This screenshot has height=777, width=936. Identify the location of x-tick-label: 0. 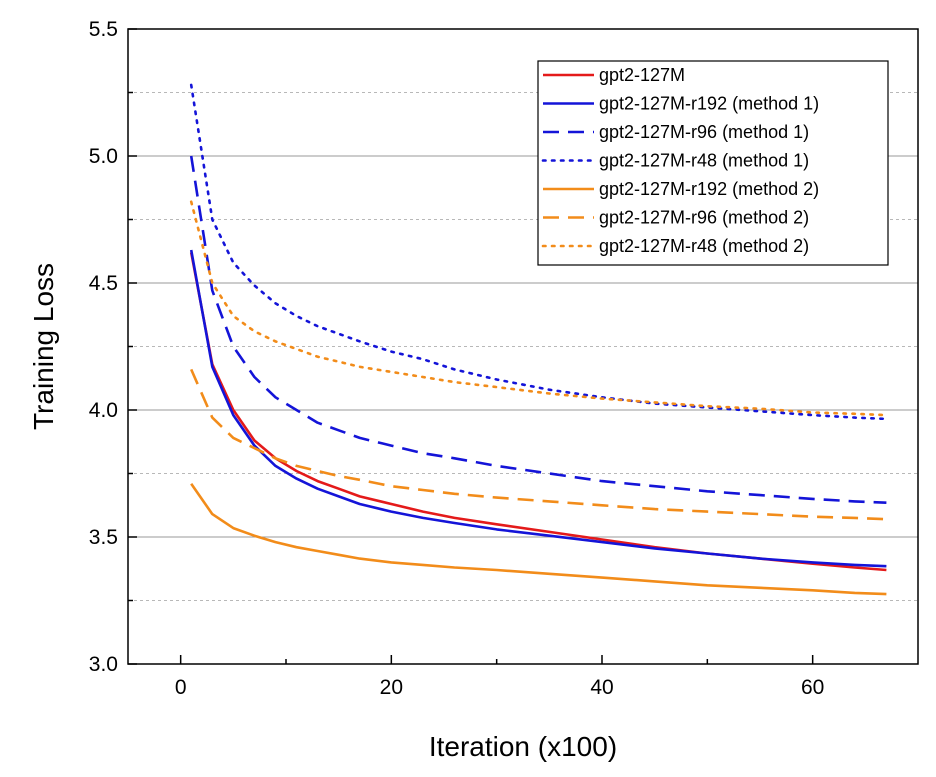
(181, 687).